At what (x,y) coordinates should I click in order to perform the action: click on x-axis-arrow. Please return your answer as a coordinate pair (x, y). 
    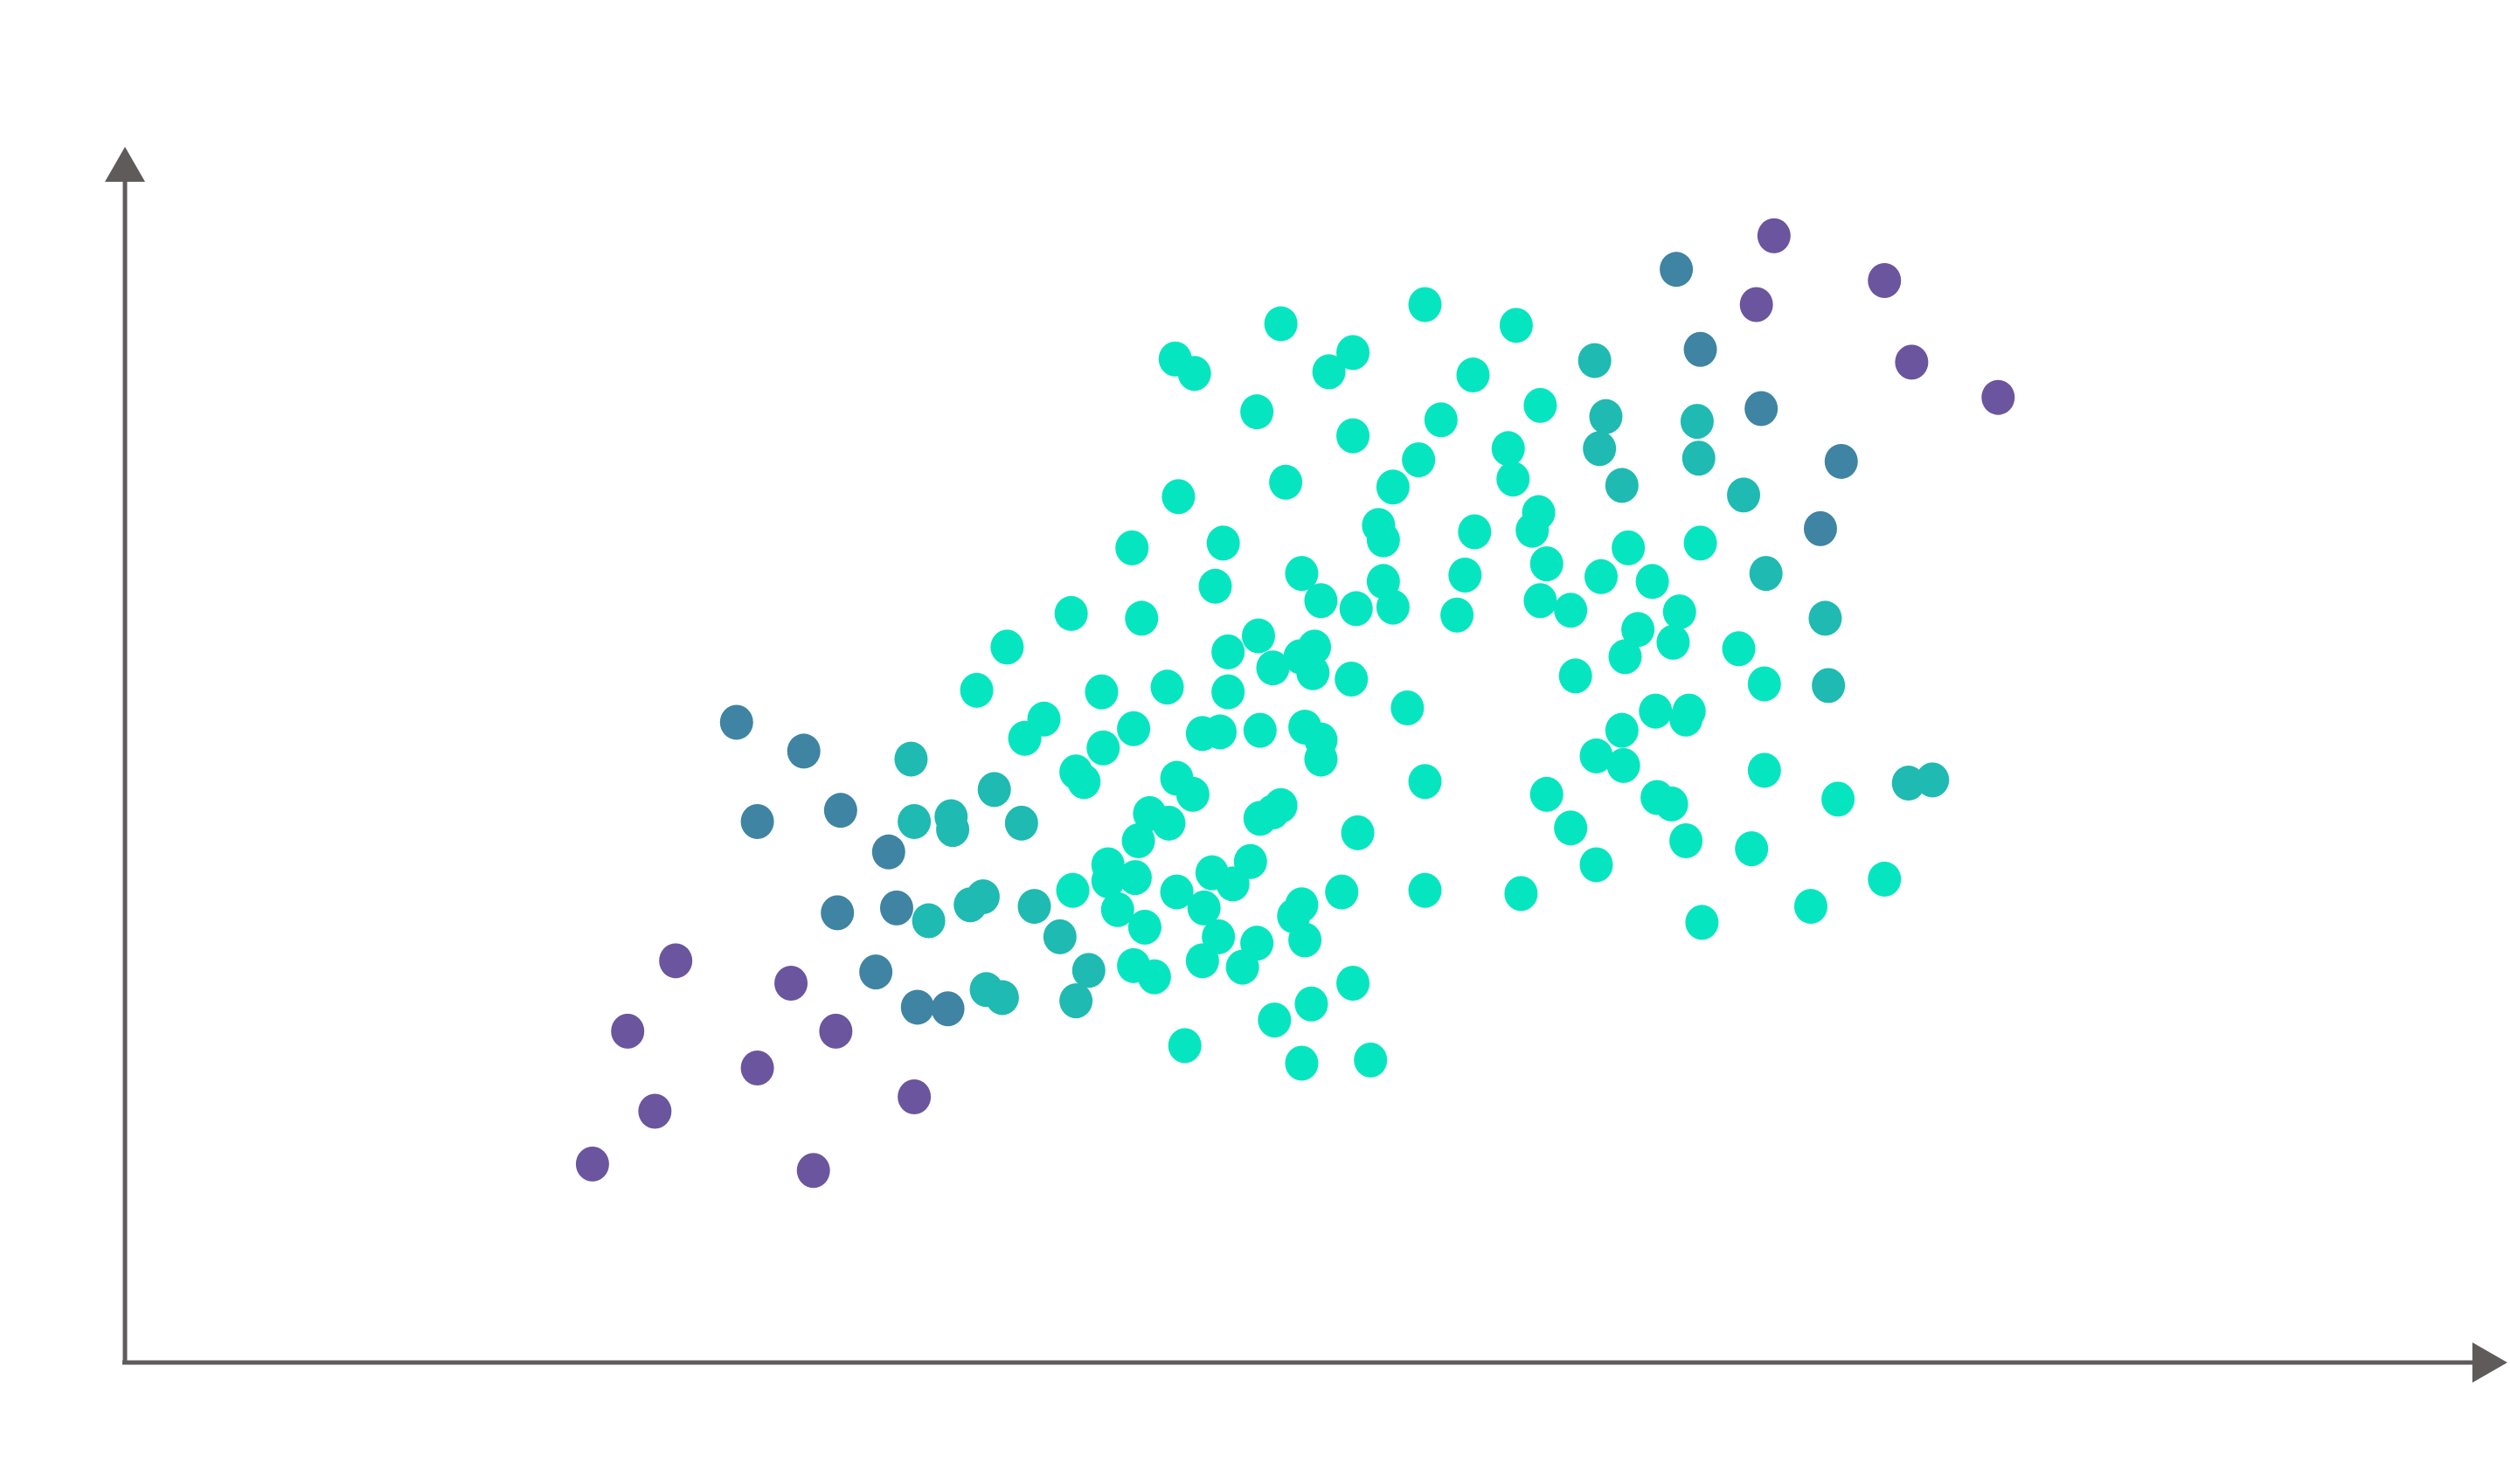
    Looking at the image, I should click on (2489, 1362).